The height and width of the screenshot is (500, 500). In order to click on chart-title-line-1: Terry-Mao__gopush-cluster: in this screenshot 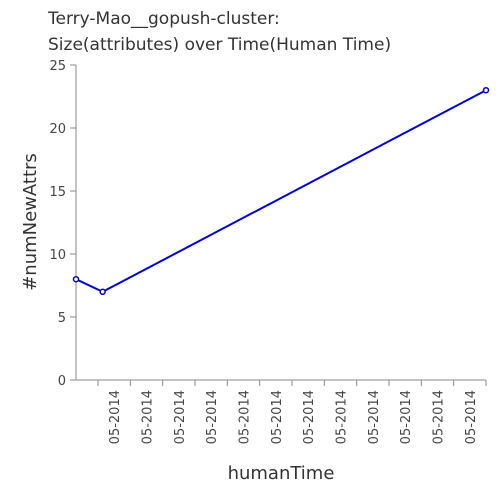, I will do `click(163, 19)`.